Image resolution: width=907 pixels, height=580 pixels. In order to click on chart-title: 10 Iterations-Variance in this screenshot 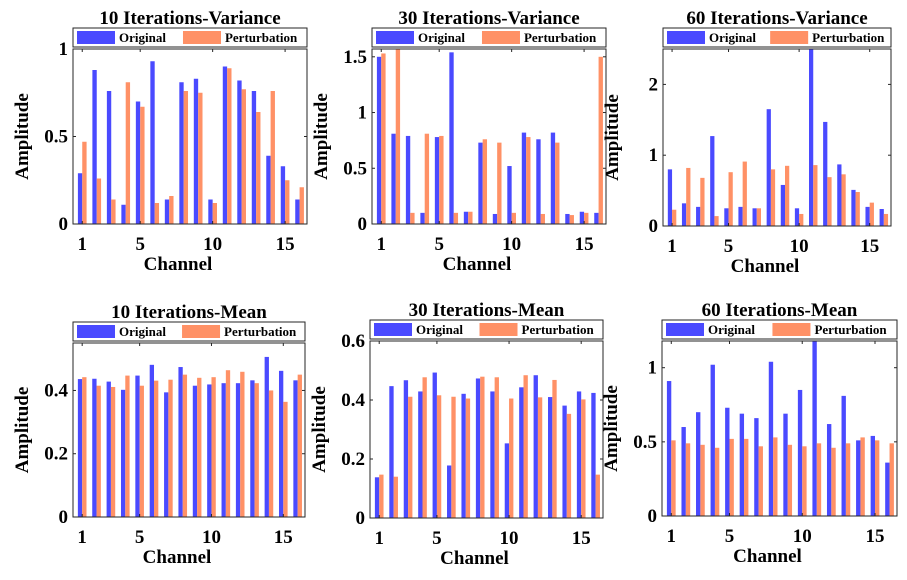, I will do `click(189, 18)`.